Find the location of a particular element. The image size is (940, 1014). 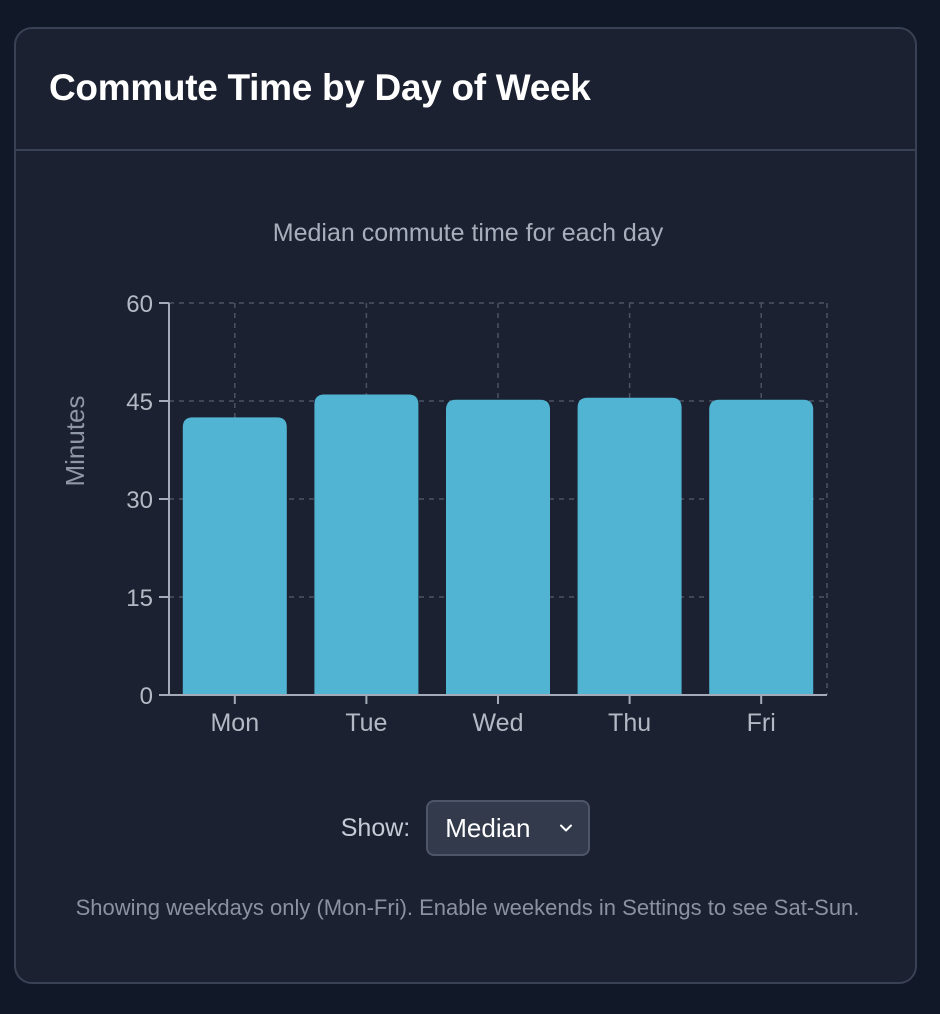

chart-subtitle: Median commute time for each day is located at coordinates (468, 233).